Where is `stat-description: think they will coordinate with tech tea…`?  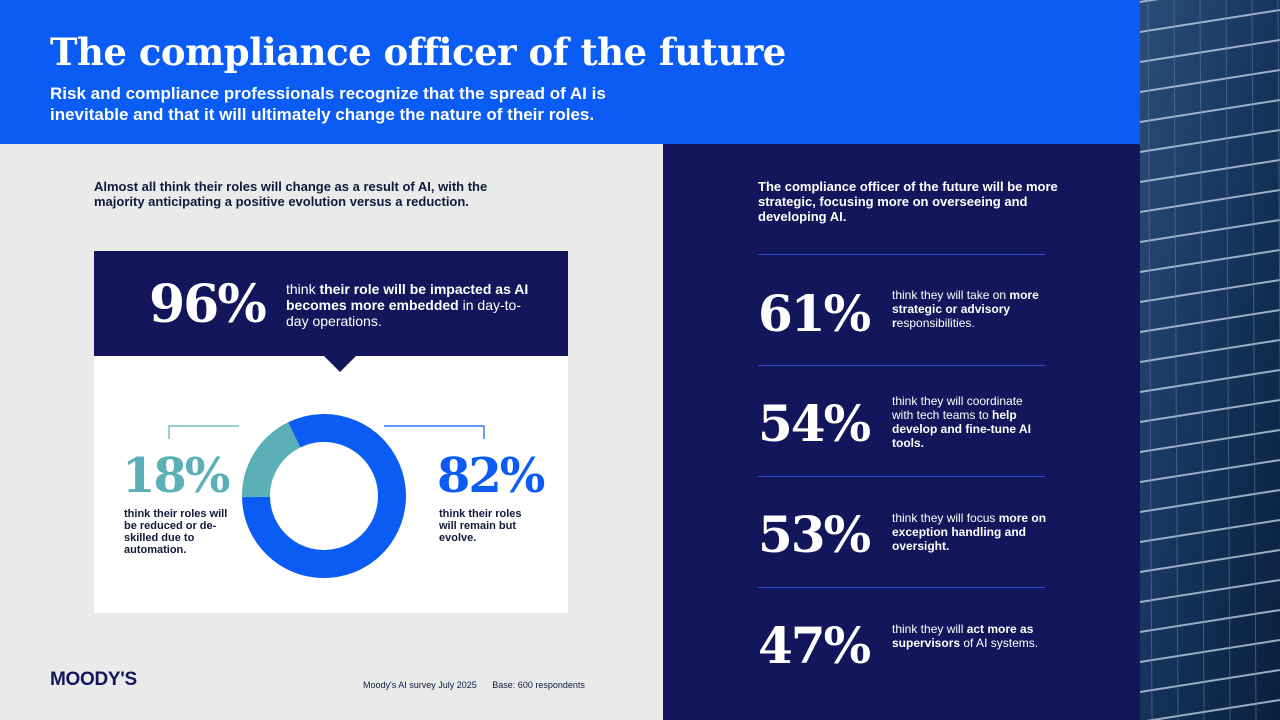 stat-description: think they will coordinate with tech tea… is located at coordinates (967, 422).